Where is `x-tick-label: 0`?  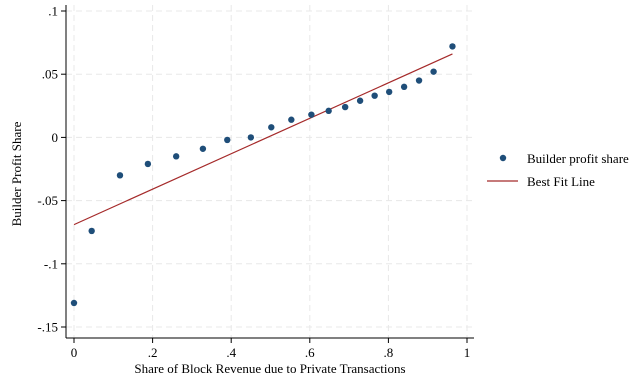 x-tick-label: 0 is located at coordinates (74, 352).